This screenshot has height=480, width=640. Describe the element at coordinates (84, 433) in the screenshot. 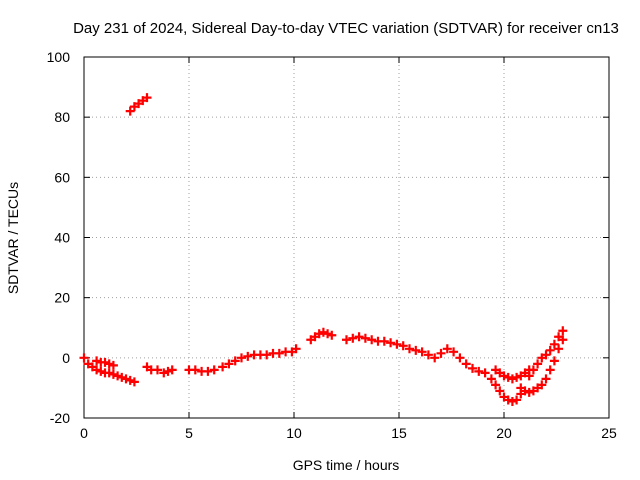

I see `x-tick-label: 0` at that location.